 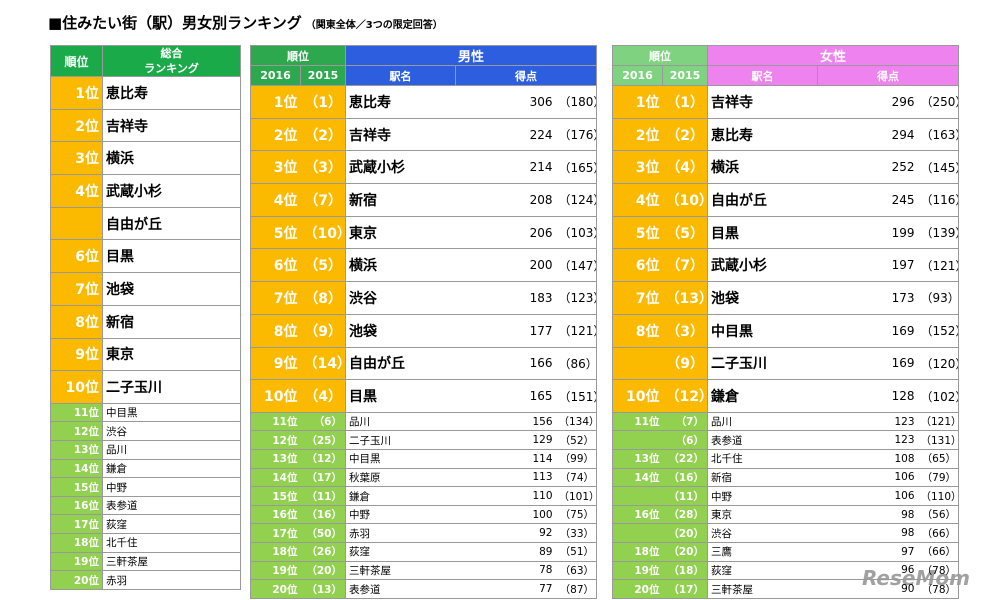 I want to click on score-2016: 100, so click(x=505, y=514).